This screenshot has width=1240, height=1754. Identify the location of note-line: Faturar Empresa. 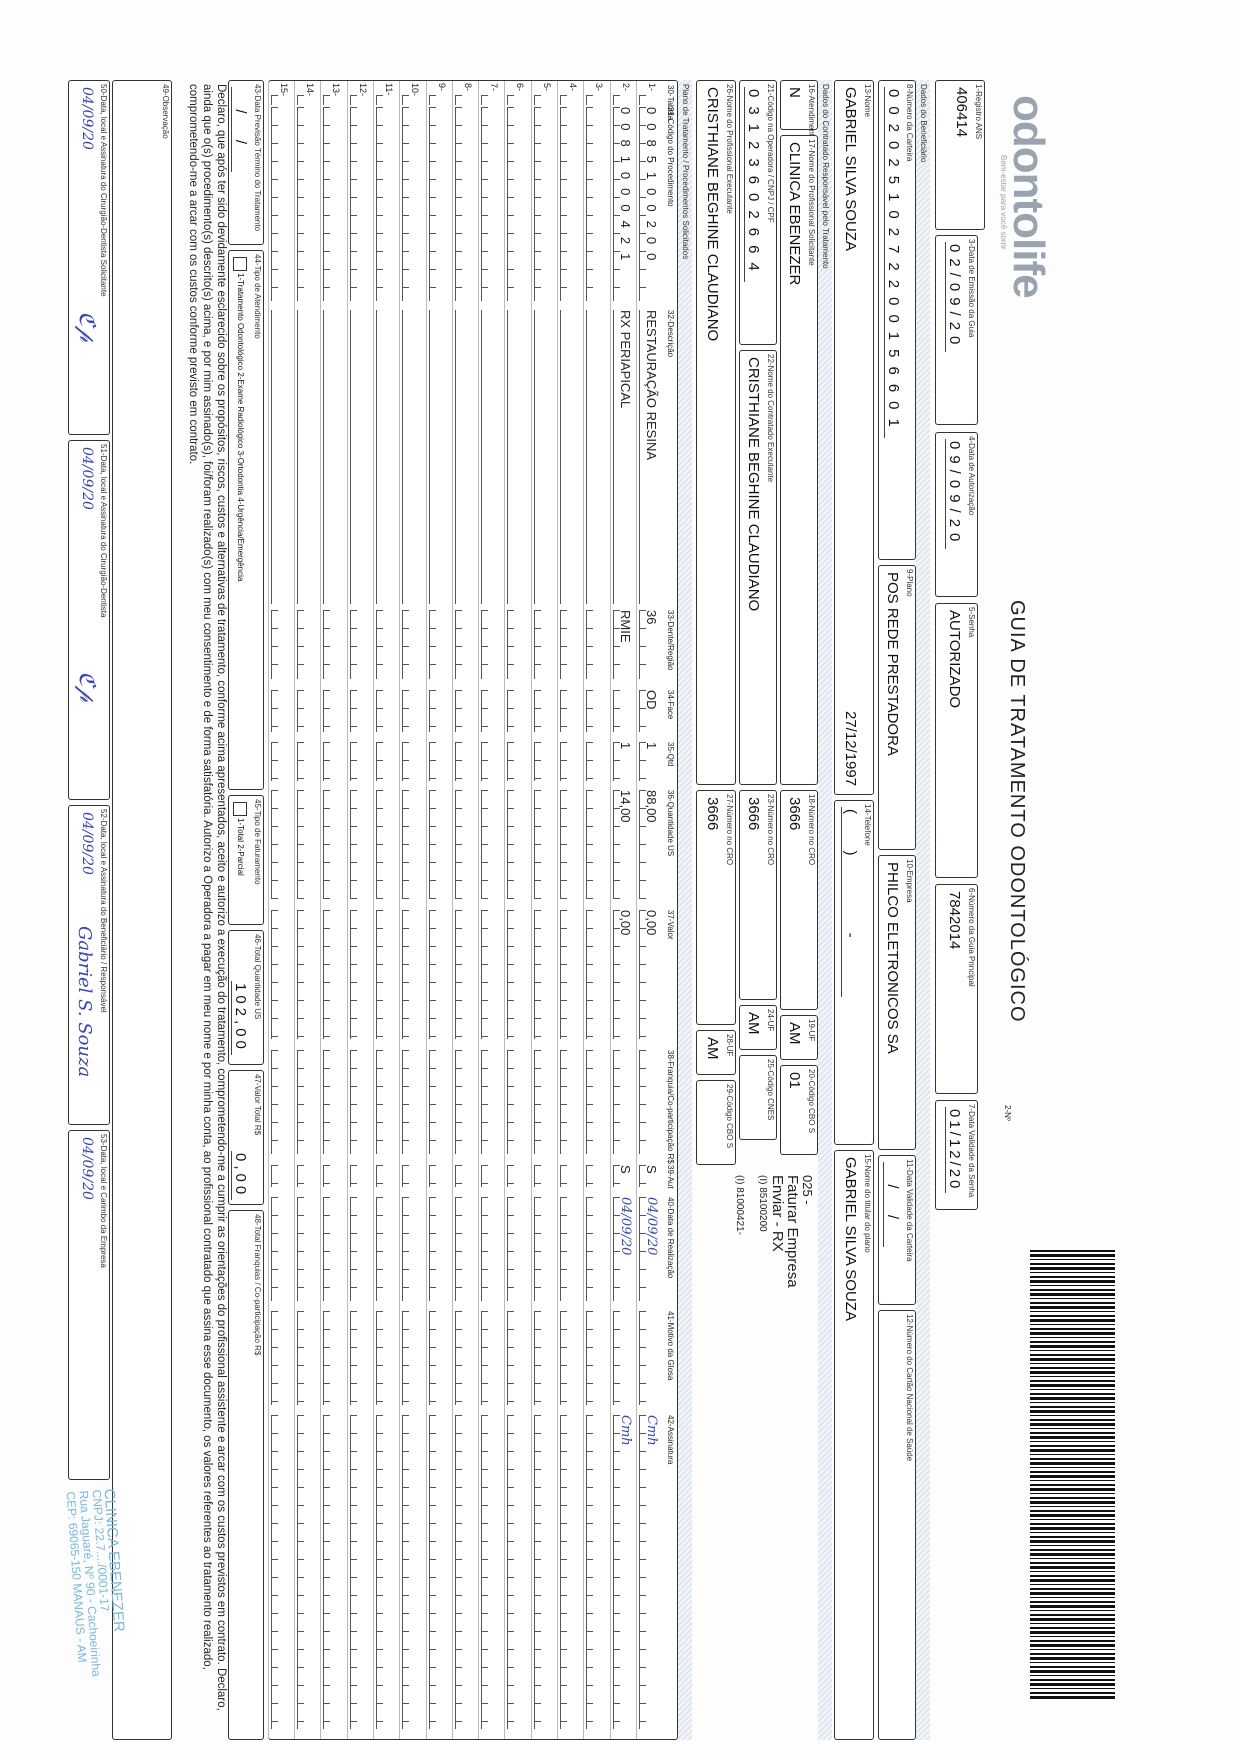
(792, 1231).